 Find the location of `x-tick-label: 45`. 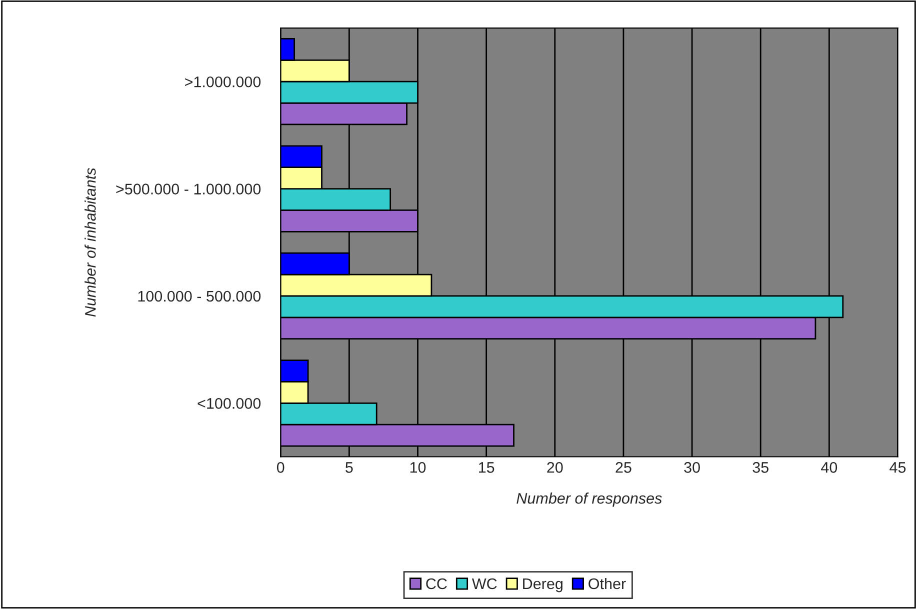

x-tick-label: 45 is located at coordinates (898, 467).